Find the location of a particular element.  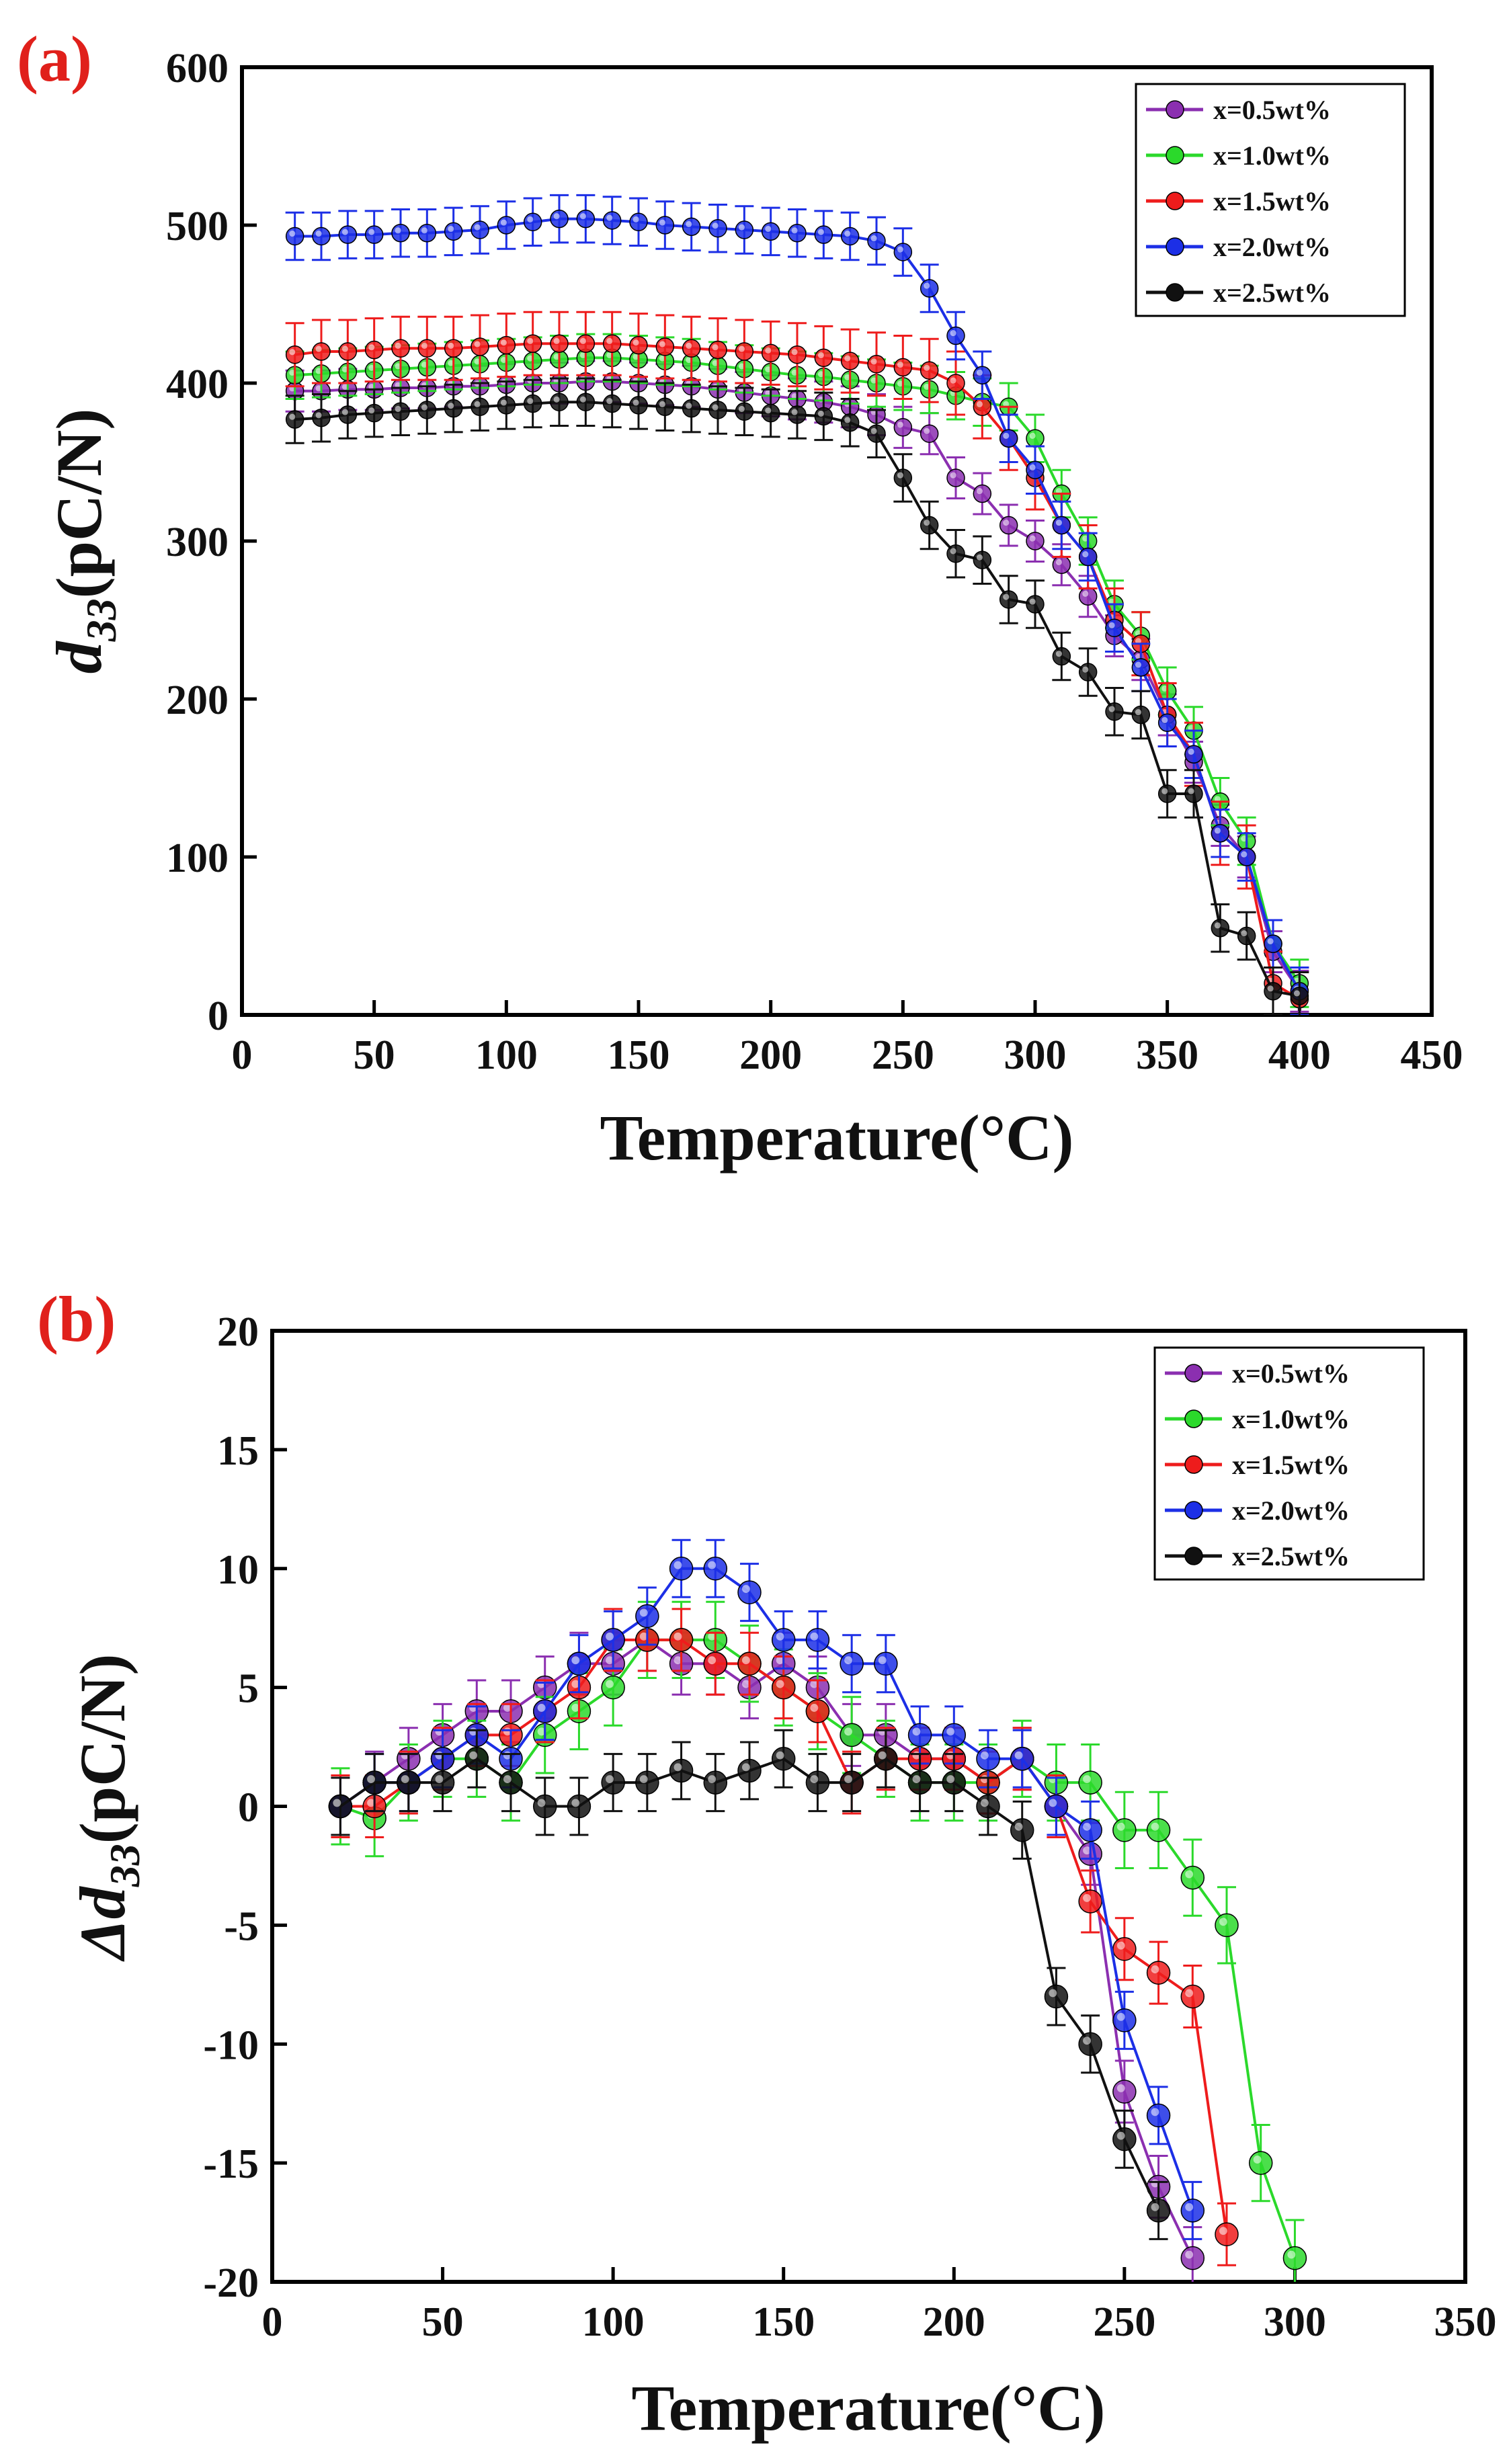

y-axis-title-a: d33(pC/N) is located at coordinates (84, 541).